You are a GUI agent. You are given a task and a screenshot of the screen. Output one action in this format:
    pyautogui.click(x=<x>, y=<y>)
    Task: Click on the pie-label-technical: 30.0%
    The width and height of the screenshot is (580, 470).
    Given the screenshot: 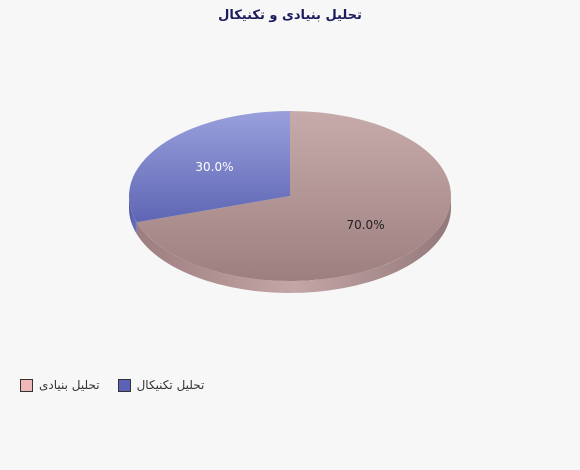 What is the action you would take?
    pyautogui.click(x=214, y=167)
    